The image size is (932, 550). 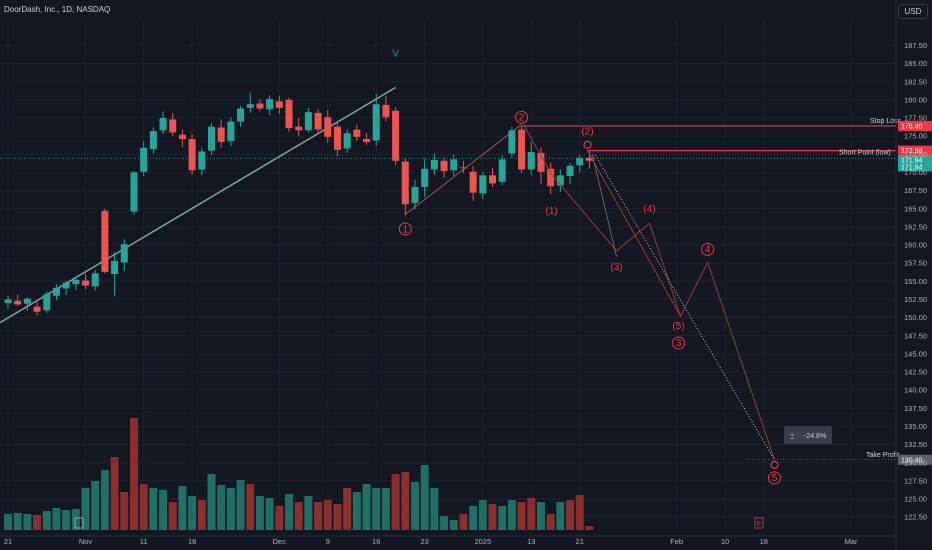 What do you see at coordinates (915, 118) in the screenshot?
I see `price-tick-label: 177.50` at bounding box center [915, 118].